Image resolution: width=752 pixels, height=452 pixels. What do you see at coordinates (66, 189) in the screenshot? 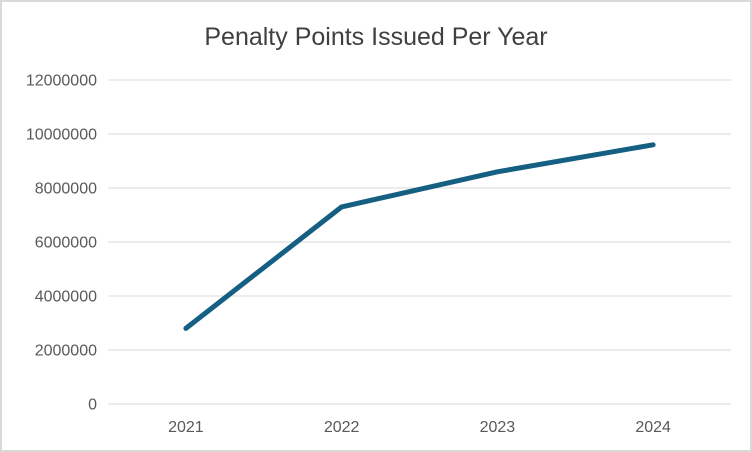
I see `y-axis-tick-label: 8000000` at bounding box center [66, 189].